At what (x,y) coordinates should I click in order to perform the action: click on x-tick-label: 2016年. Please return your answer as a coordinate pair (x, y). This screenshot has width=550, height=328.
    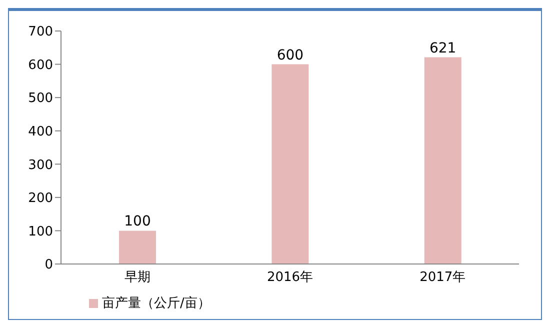
    Looking at the image, I should click on (290, 278).